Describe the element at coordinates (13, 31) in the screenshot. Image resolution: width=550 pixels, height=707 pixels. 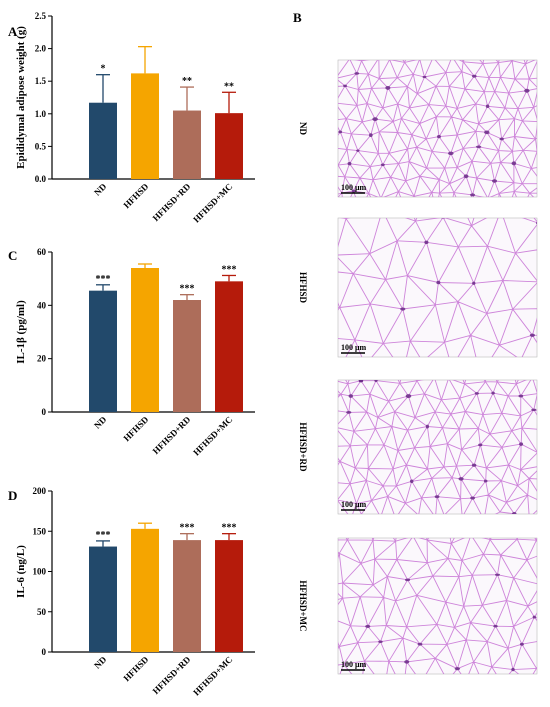
I see `panel-label-a: A` at that location.